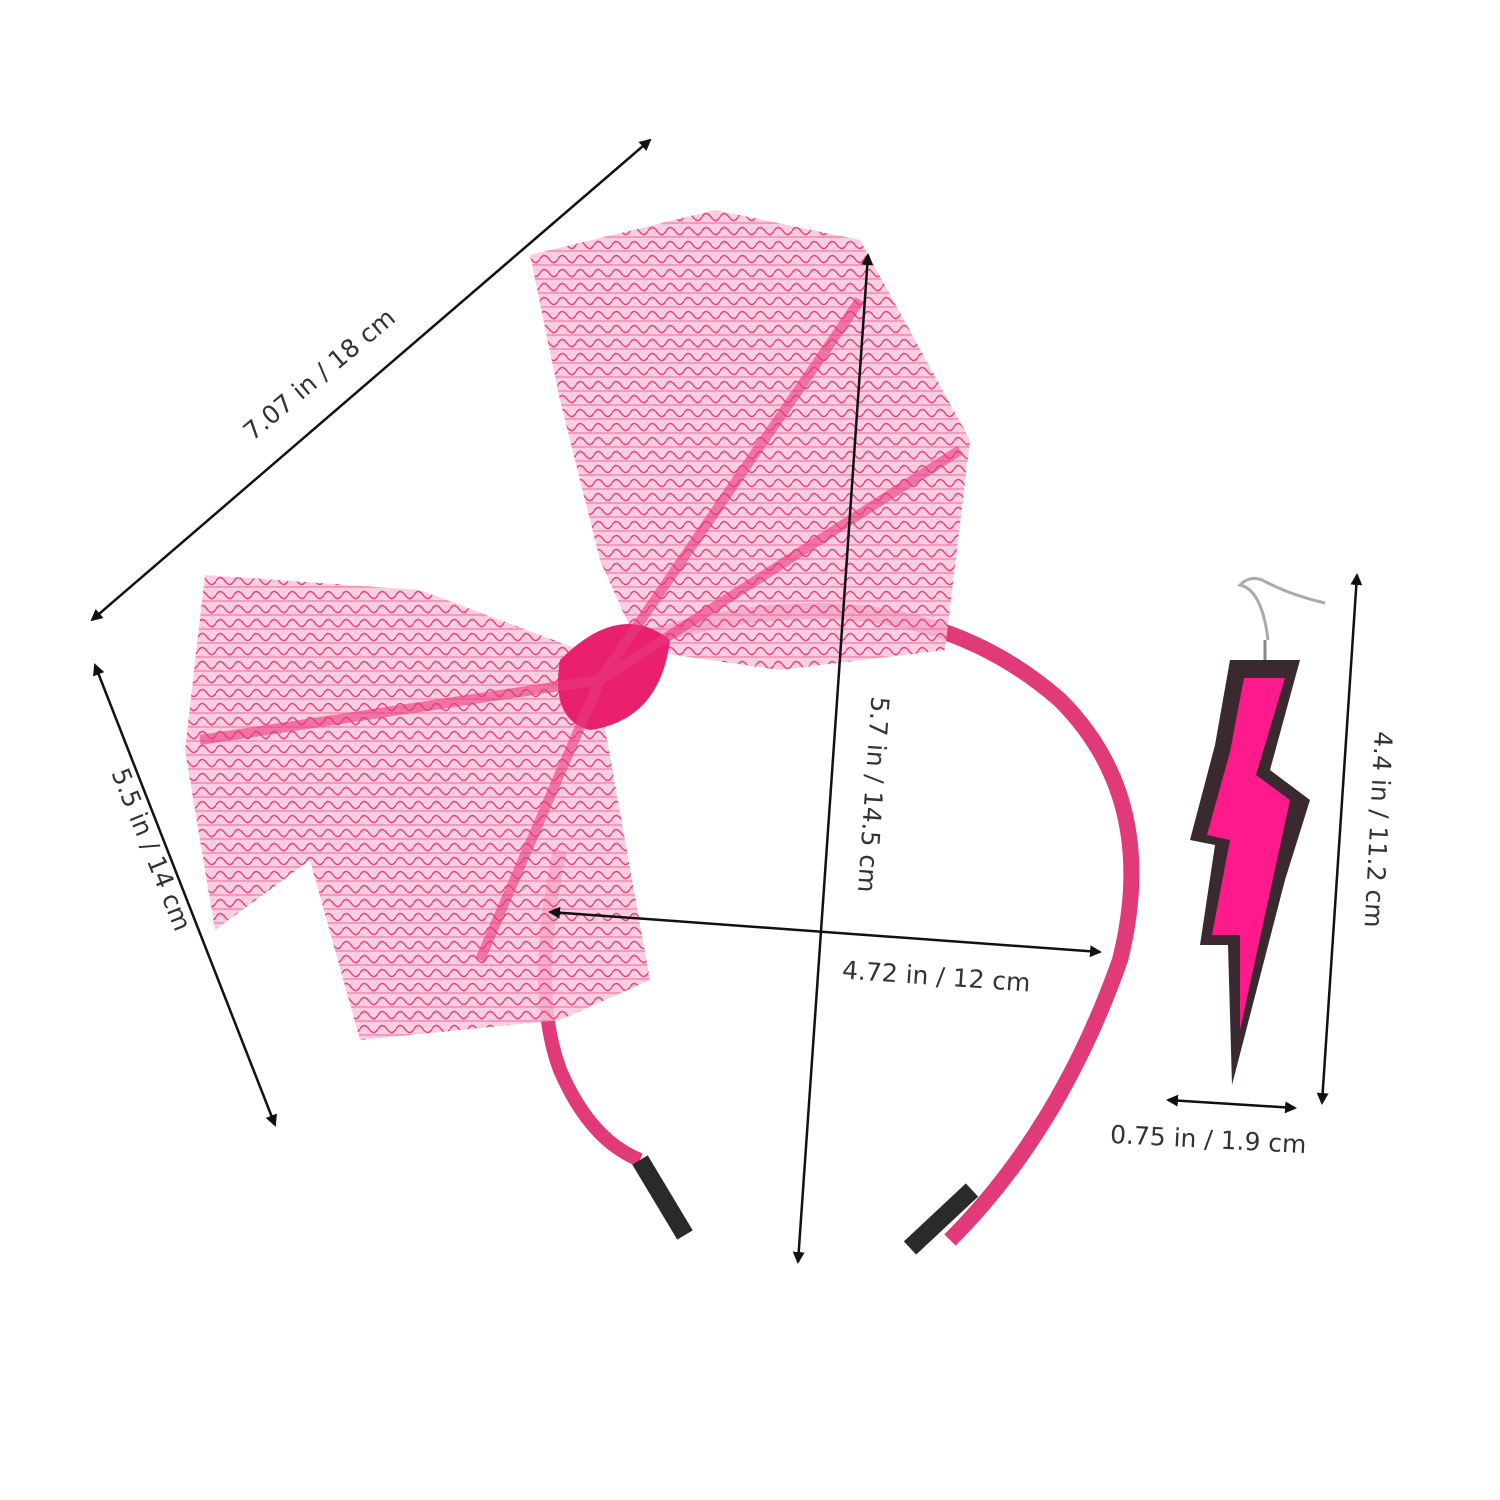  Describe the element at coordinates (371, 380) in the screenshot. I see `arrow-bow-width` at that location.